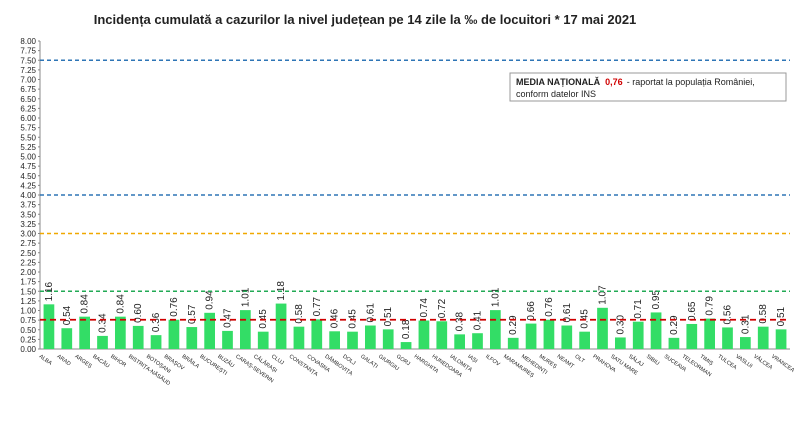 This screenshot has width=800, height=428. I want to click on y-tick-label: 8.00, so click(28, 41).